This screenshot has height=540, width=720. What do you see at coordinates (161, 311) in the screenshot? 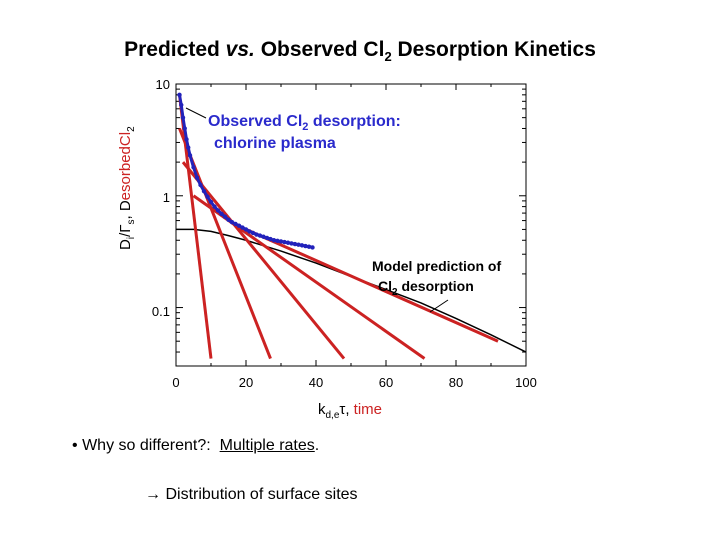
I see `y-tick-0.1: 0.1` at bounding box center [161, 311].